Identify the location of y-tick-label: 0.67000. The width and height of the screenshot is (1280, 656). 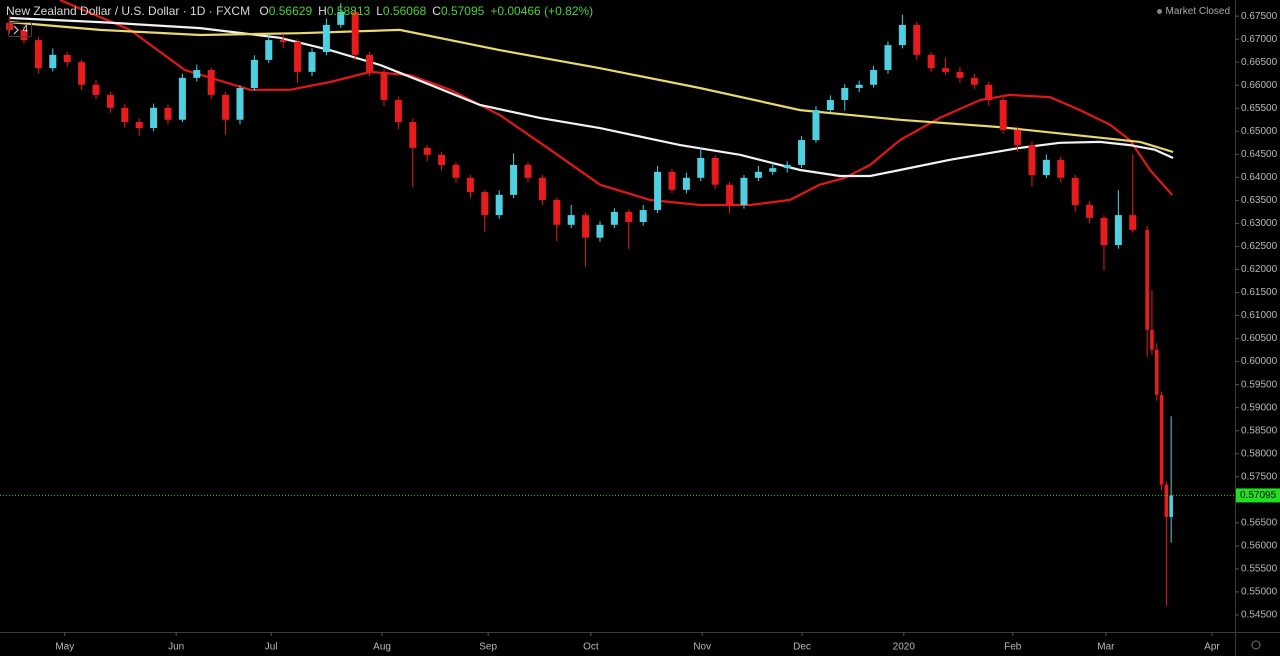
(1259, 39).